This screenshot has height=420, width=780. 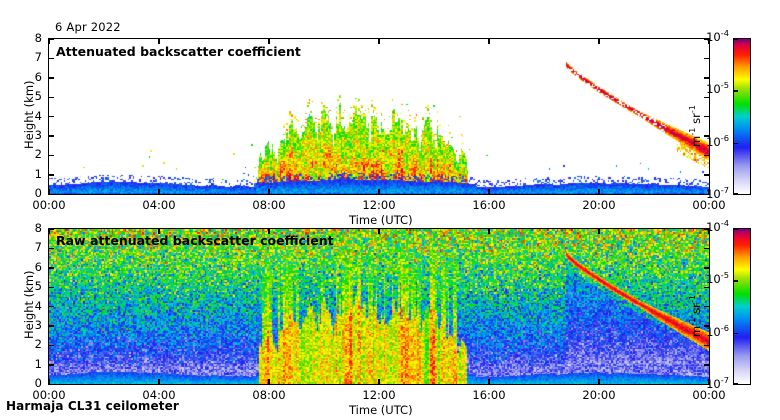 What do you see at coordinates (717, 383) in the screenshot?
I see `colorbar-tick-label: 10⁻⁷` at bounding box center [717, 383].